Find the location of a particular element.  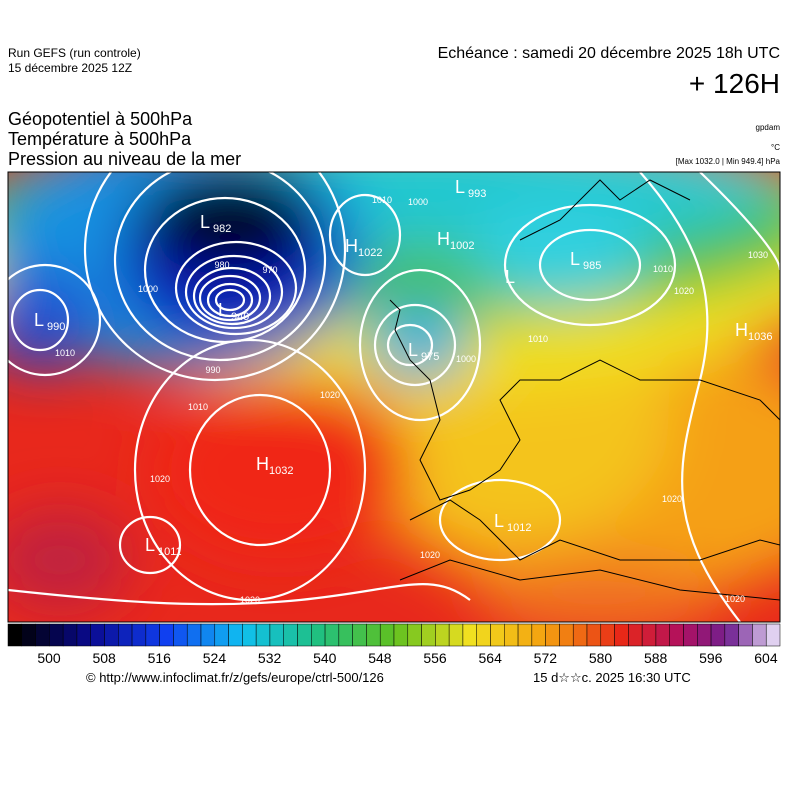

lead-time: + 126H is located at coordinates (734, 83).